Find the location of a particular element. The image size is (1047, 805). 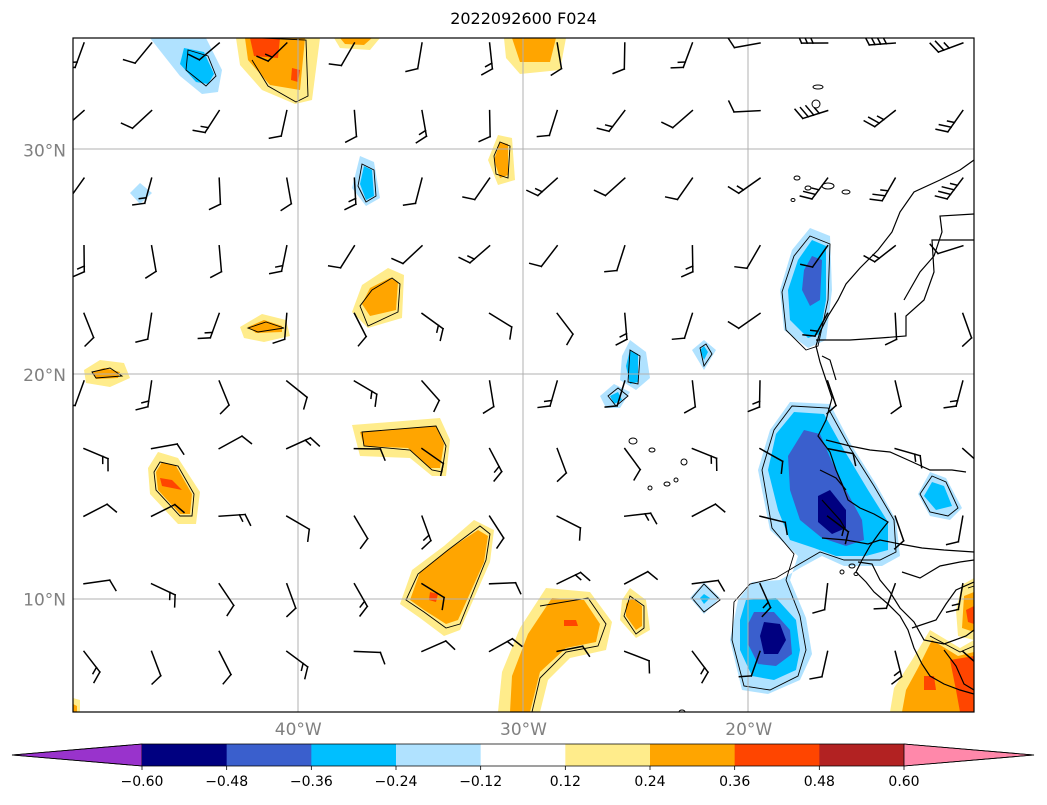

colorbar-segment is located at coordinates (439, 755).